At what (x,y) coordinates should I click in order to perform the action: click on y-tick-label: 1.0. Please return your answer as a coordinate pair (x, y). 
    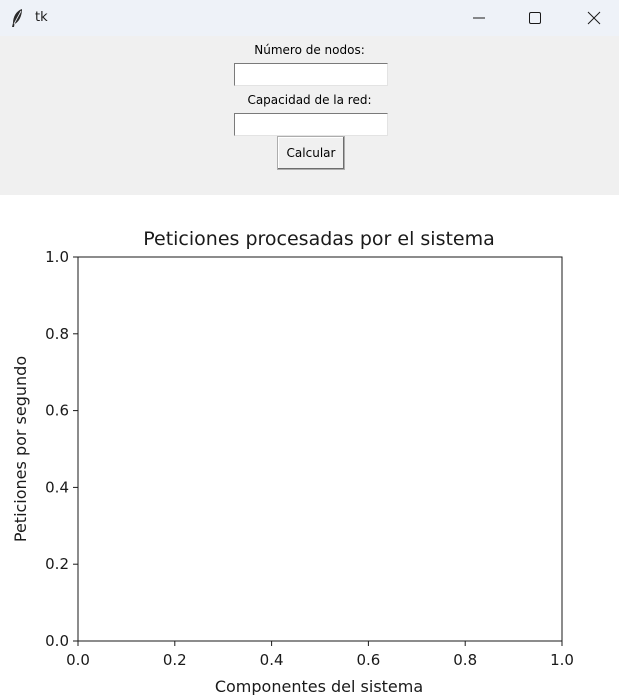
    Looking at the image, I should click on (57, 257).